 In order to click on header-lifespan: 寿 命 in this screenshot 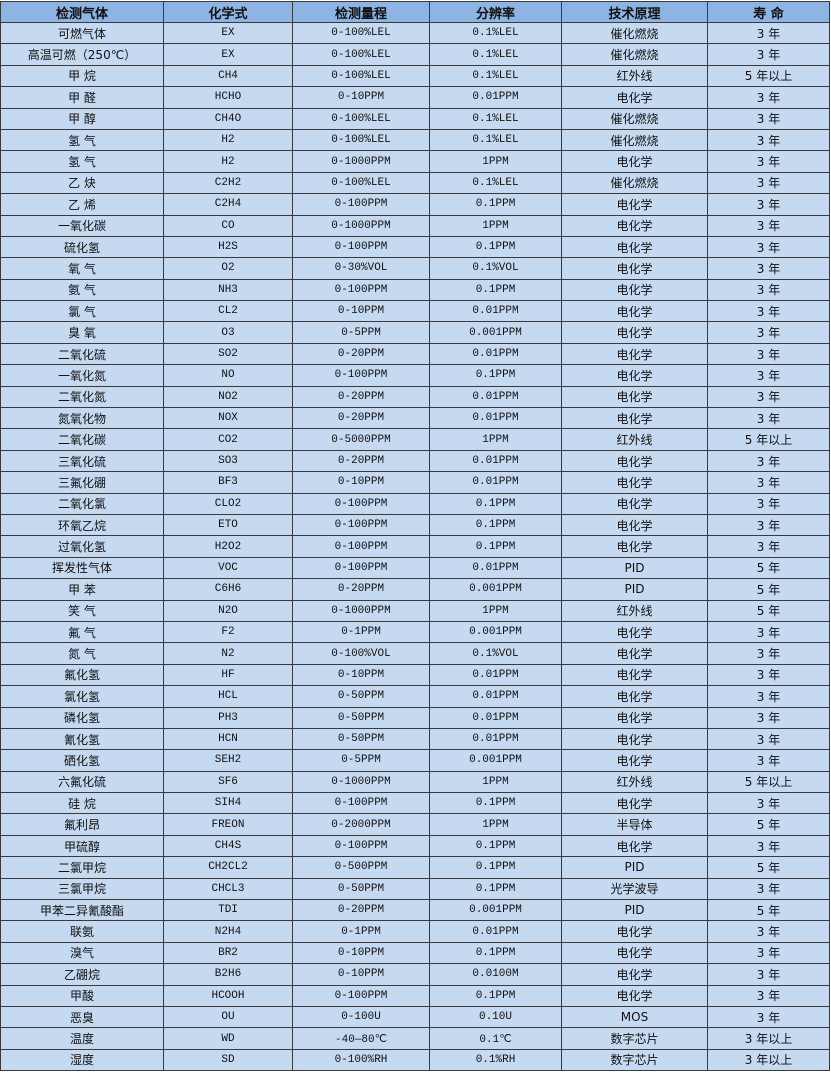, I will do `click(768, 12)`.